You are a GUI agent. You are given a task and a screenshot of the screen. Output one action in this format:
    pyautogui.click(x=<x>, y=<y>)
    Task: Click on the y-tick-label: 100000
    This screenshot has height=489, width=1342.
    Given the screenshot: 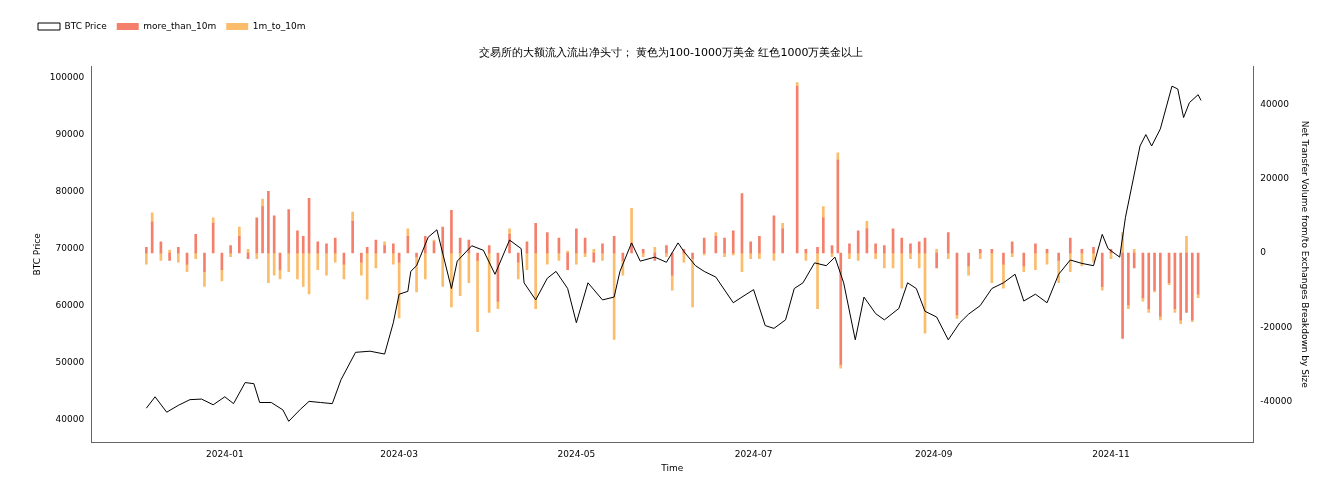 What is the action you would take?
    pyautogui.click(x=67, y=76)
    